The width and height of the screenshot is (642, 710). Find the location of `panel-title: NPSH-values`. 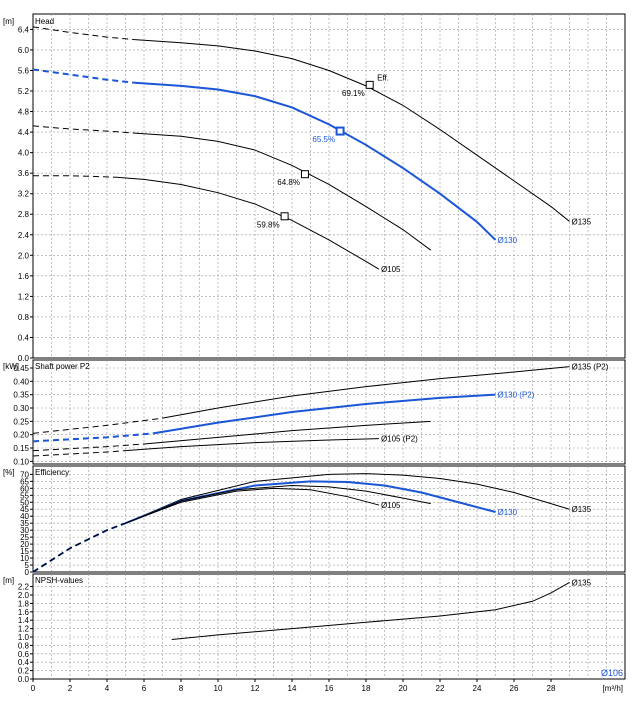

panel-title: NPSH-values is located at coordinates (59, 580).